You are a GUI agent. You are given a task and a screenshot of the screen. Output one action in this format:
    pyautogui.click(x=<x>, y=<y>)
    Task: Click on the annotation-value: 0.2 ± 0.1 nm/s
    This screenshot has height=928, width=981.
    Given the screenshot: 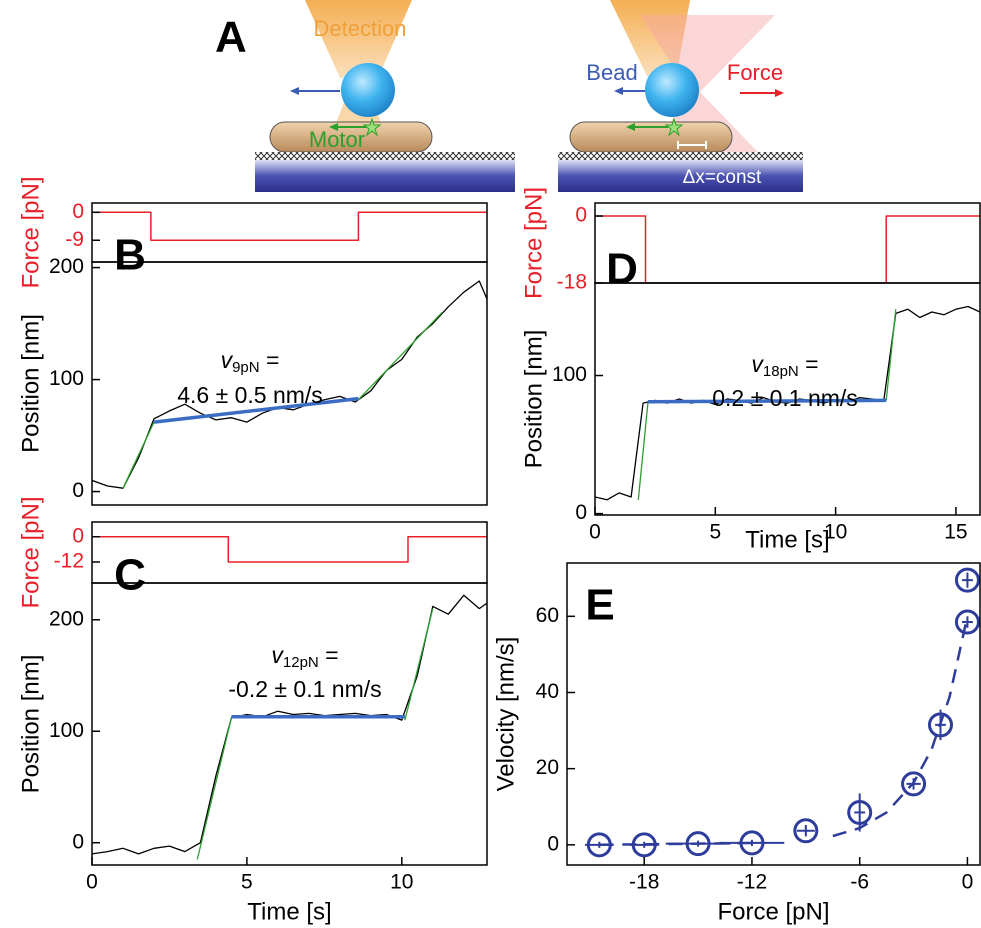 What is the action you would take?
    pyautogui.click(x=785, y=398)
    